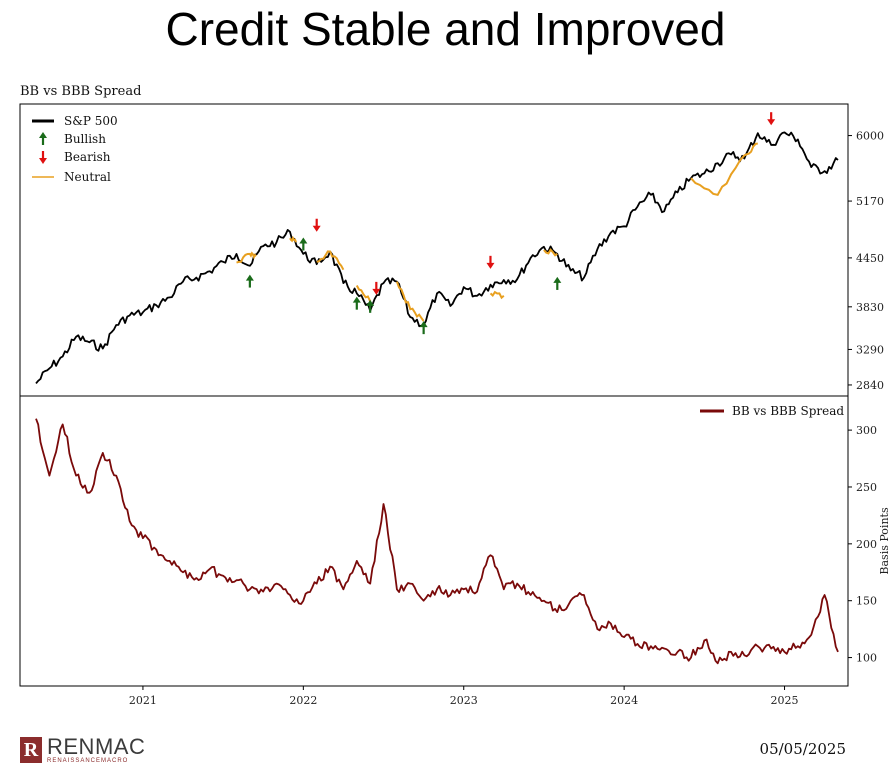 The width and height of the screenshot is (891, 767). Describe the element at coordinates (866, 544) in the screenshot. I see `bottom-y-tick-label: 200` at that location.